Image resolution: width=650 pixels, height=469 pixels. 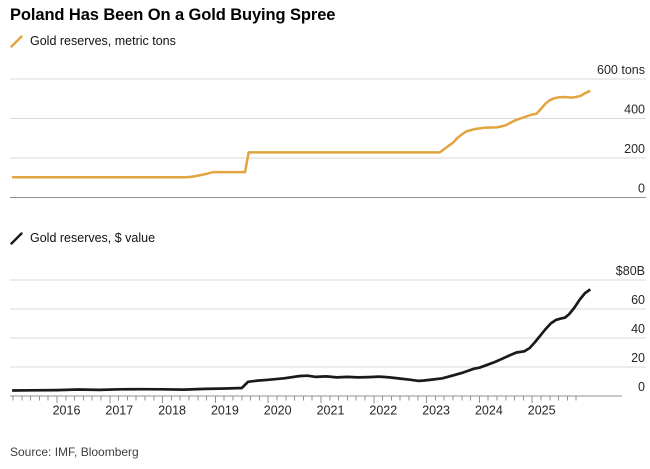 What do you see at coordinates (103, 41) in the screenshot?
I see `legend-metric-tons-label: Gold reserves, metric tons` at bounding box center [103, 41].